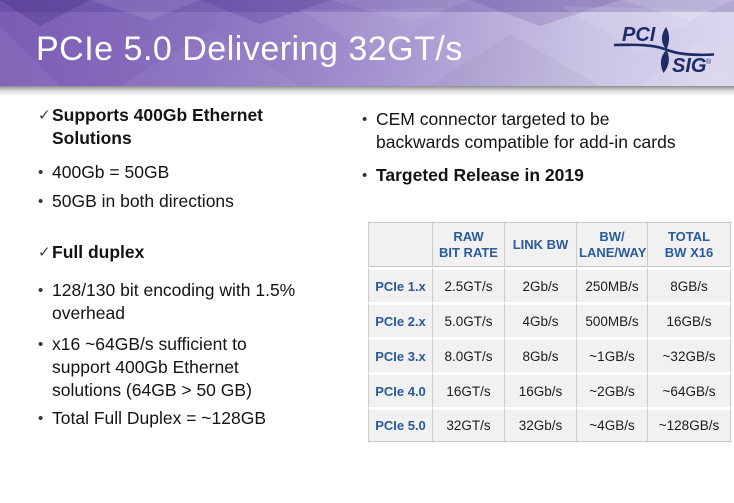 The height and width of the screenshot is (503, 734). I want to click on list-item: • 50GB in both directions, so click(185, 201).